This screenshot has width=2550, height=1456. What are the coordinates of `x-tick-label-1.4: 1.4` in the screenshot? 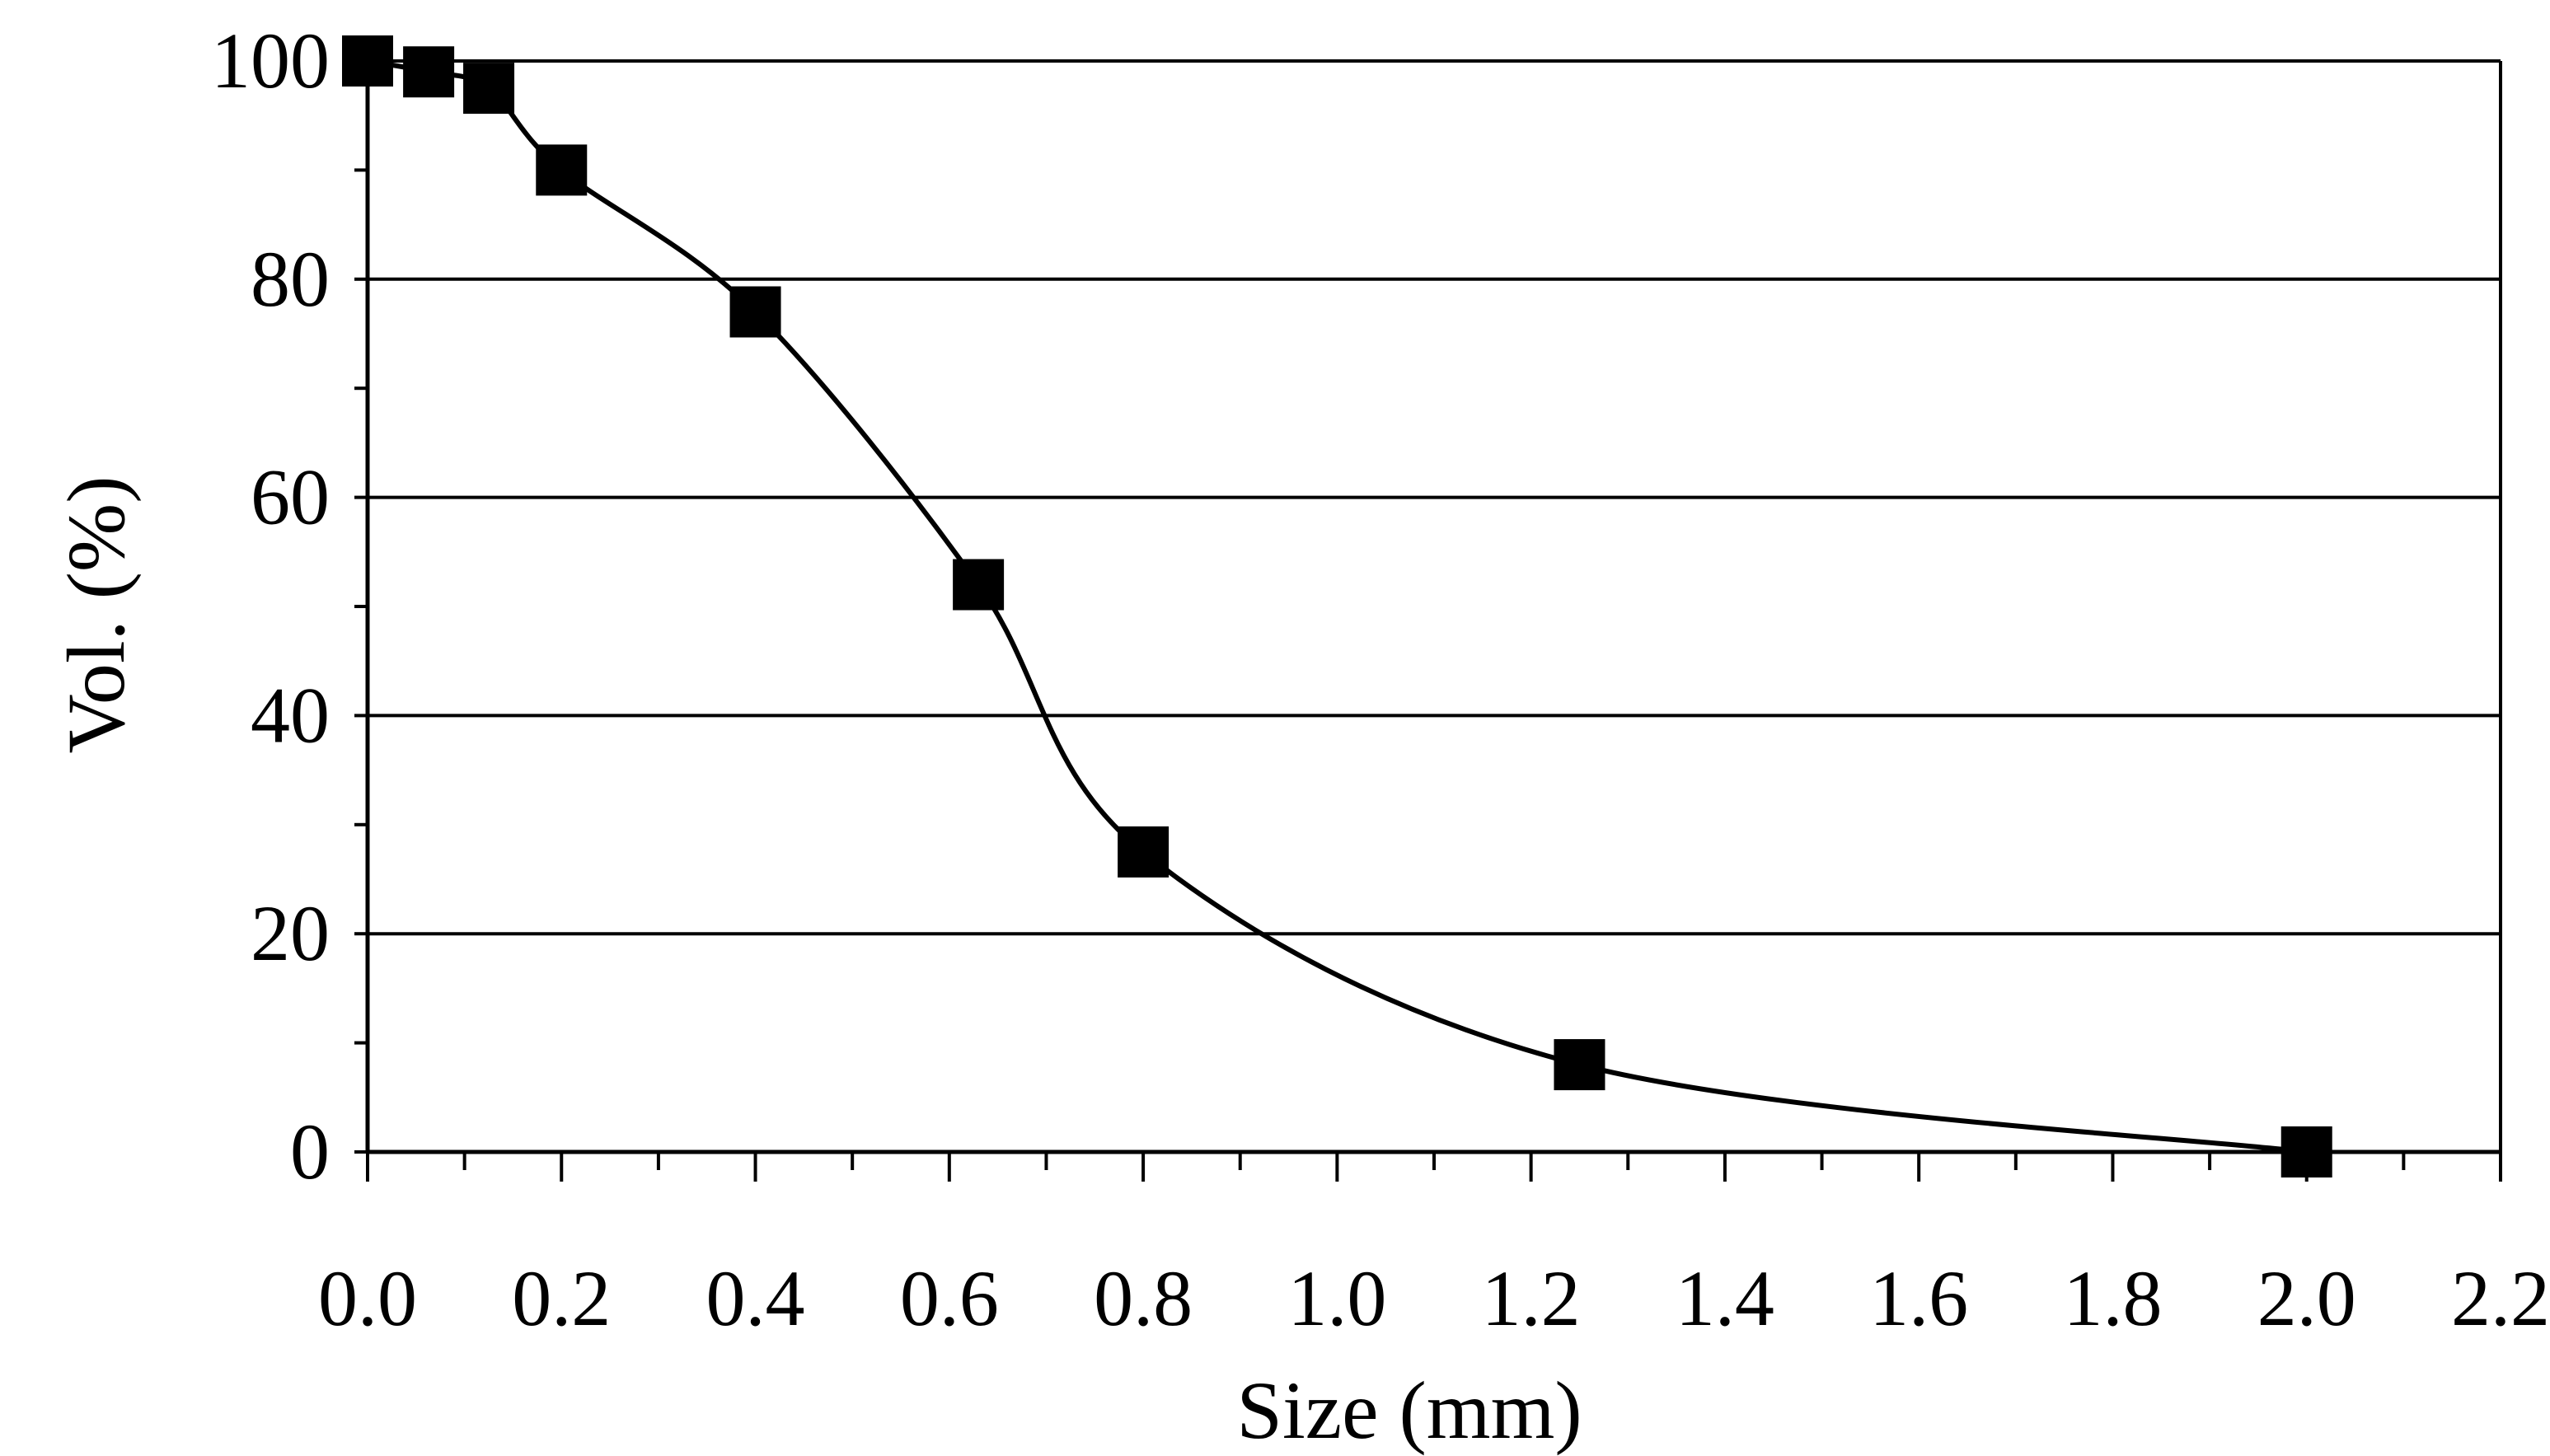 It's located at (1725, 1298).